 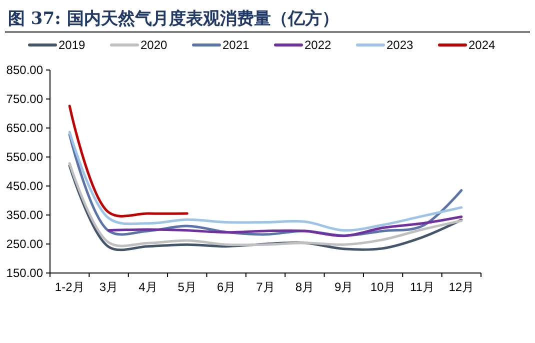 I want to click on x-tick-label: 7月, so click(x=265, y=287).